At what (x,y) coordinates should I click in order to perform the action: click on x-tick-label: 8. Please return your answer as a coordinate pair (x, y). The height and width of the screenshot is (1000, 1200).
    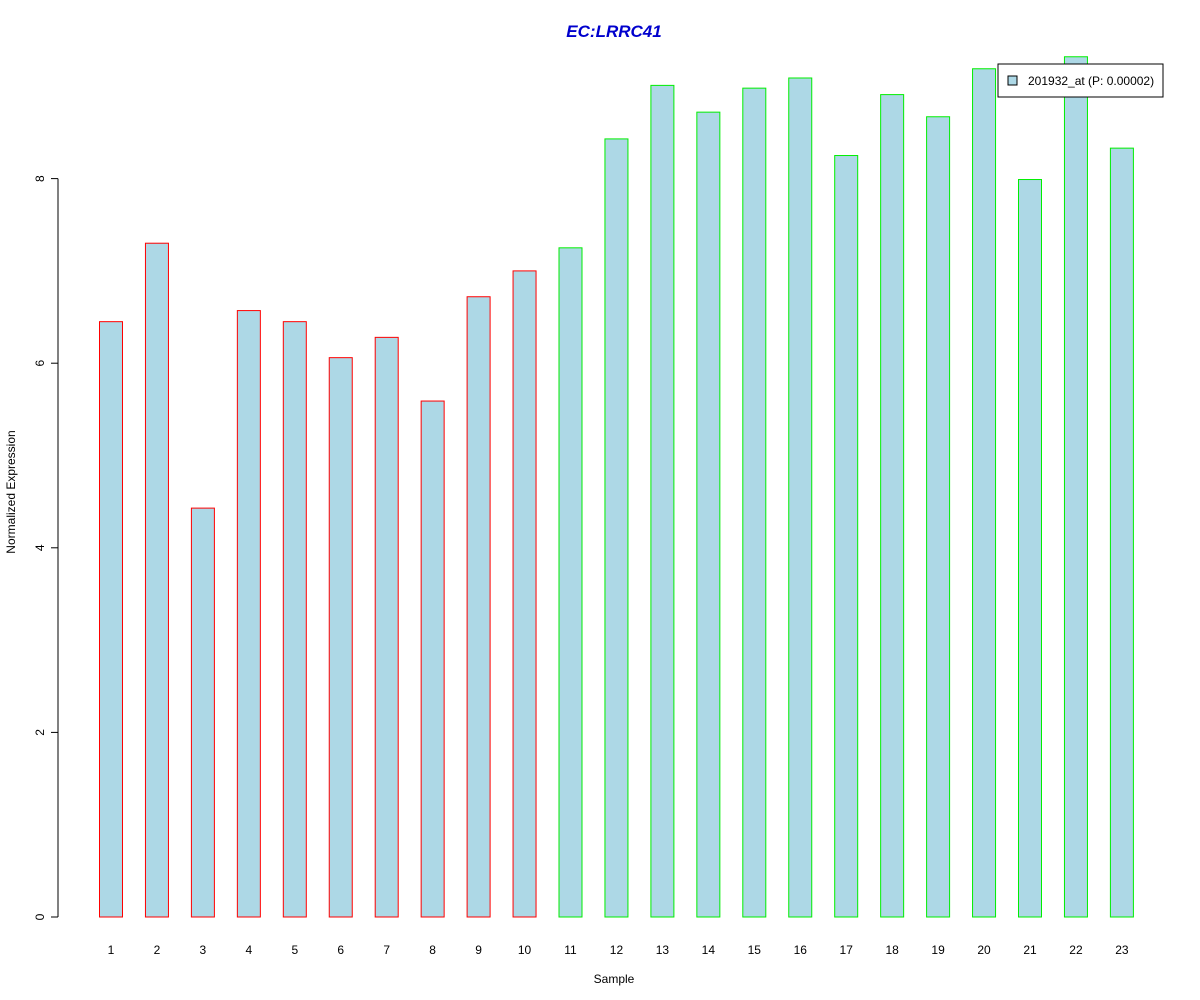
    Looking at the image, I should click on (432, 950).